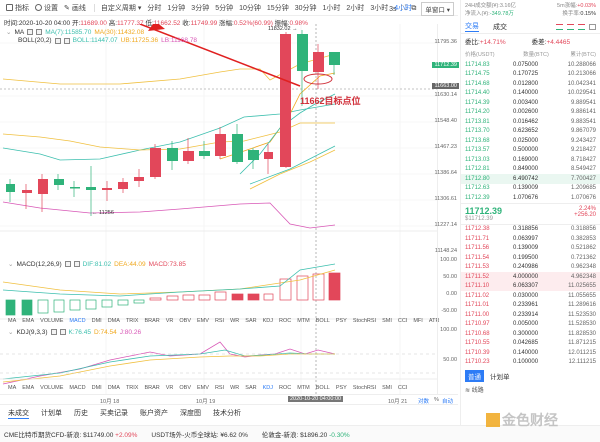 The width and height of the screenshot is (600, 442). I want to click on bid-row: 11711.01 0.233961 11.289616, so click(530, 306).